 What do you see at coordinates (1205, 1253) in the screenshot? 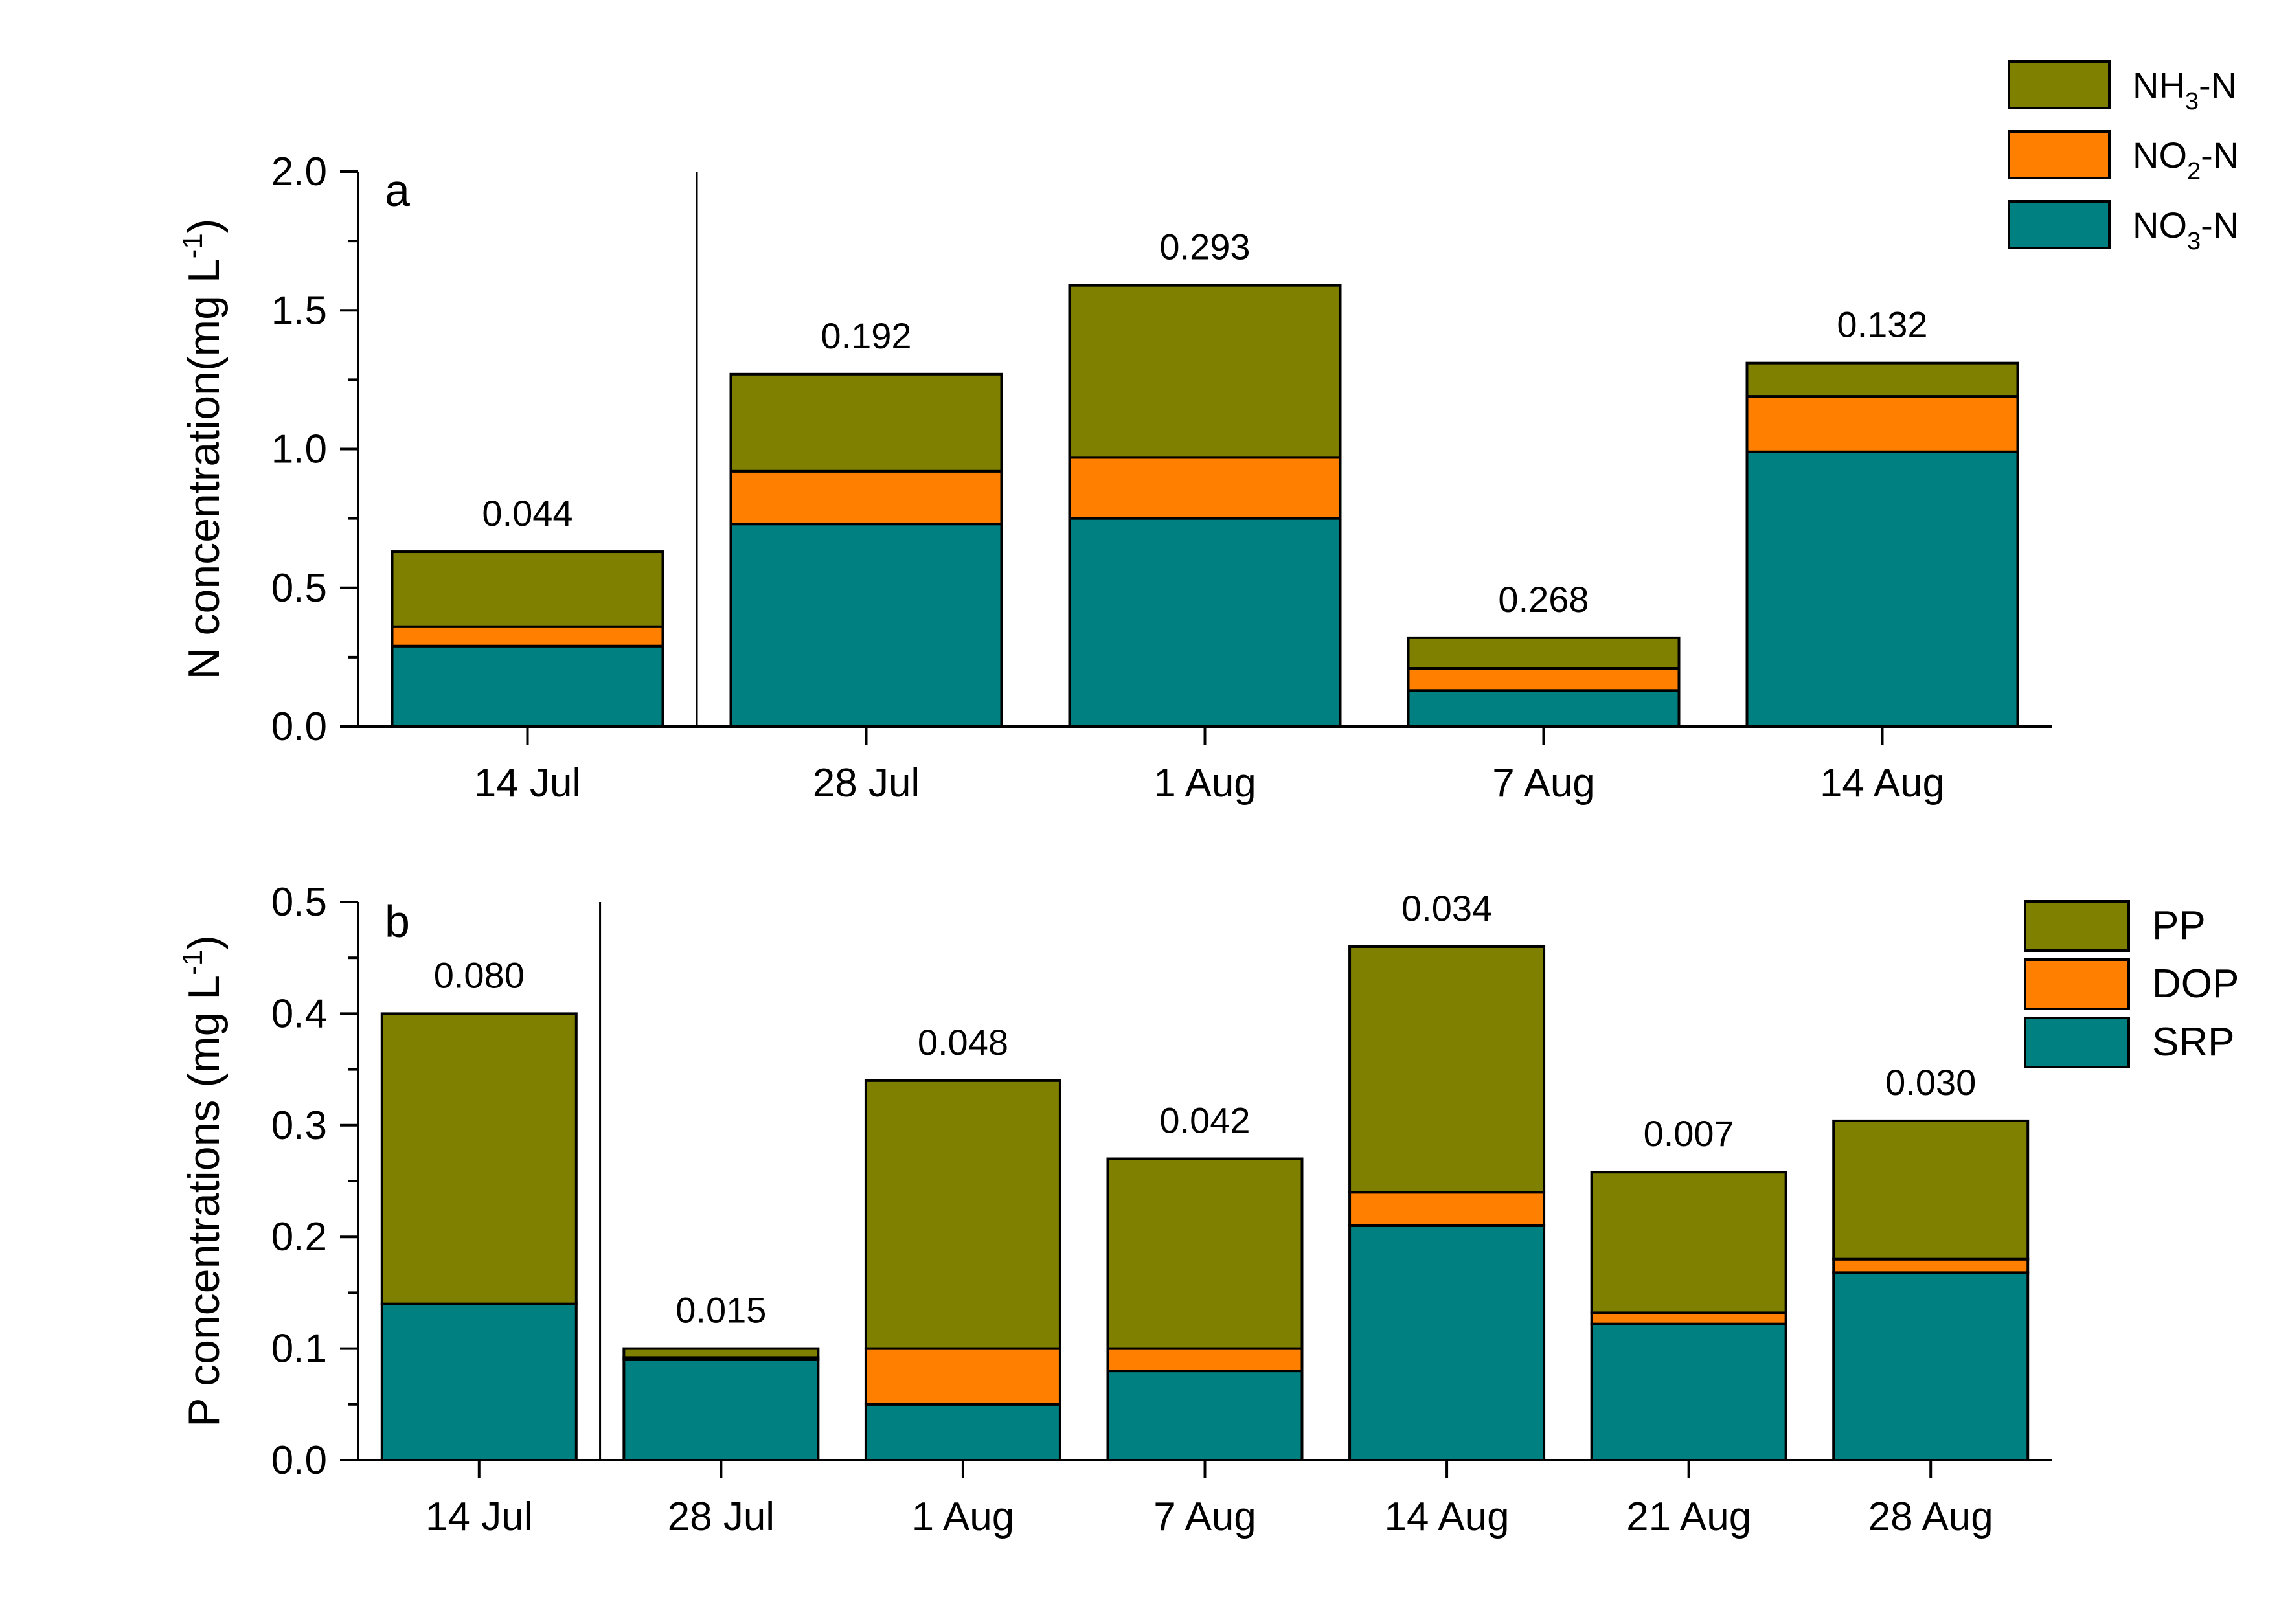
I see `panel-b-bar-7-aug-pp` at bounding box center [1205, 1253].